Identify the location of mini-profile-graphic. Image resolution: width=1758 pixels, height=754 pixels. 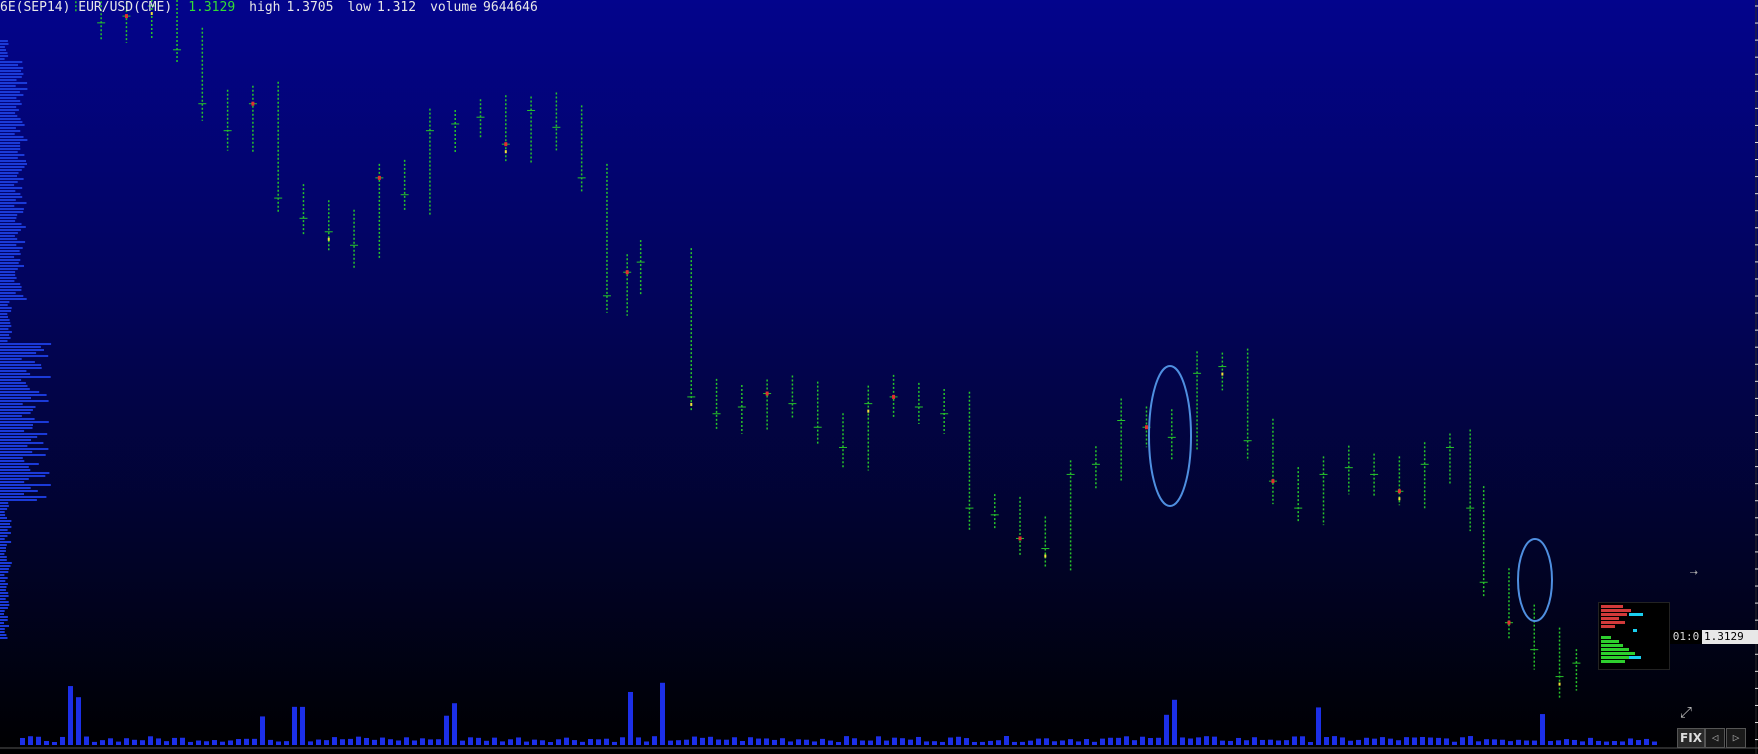
(1622, 634).